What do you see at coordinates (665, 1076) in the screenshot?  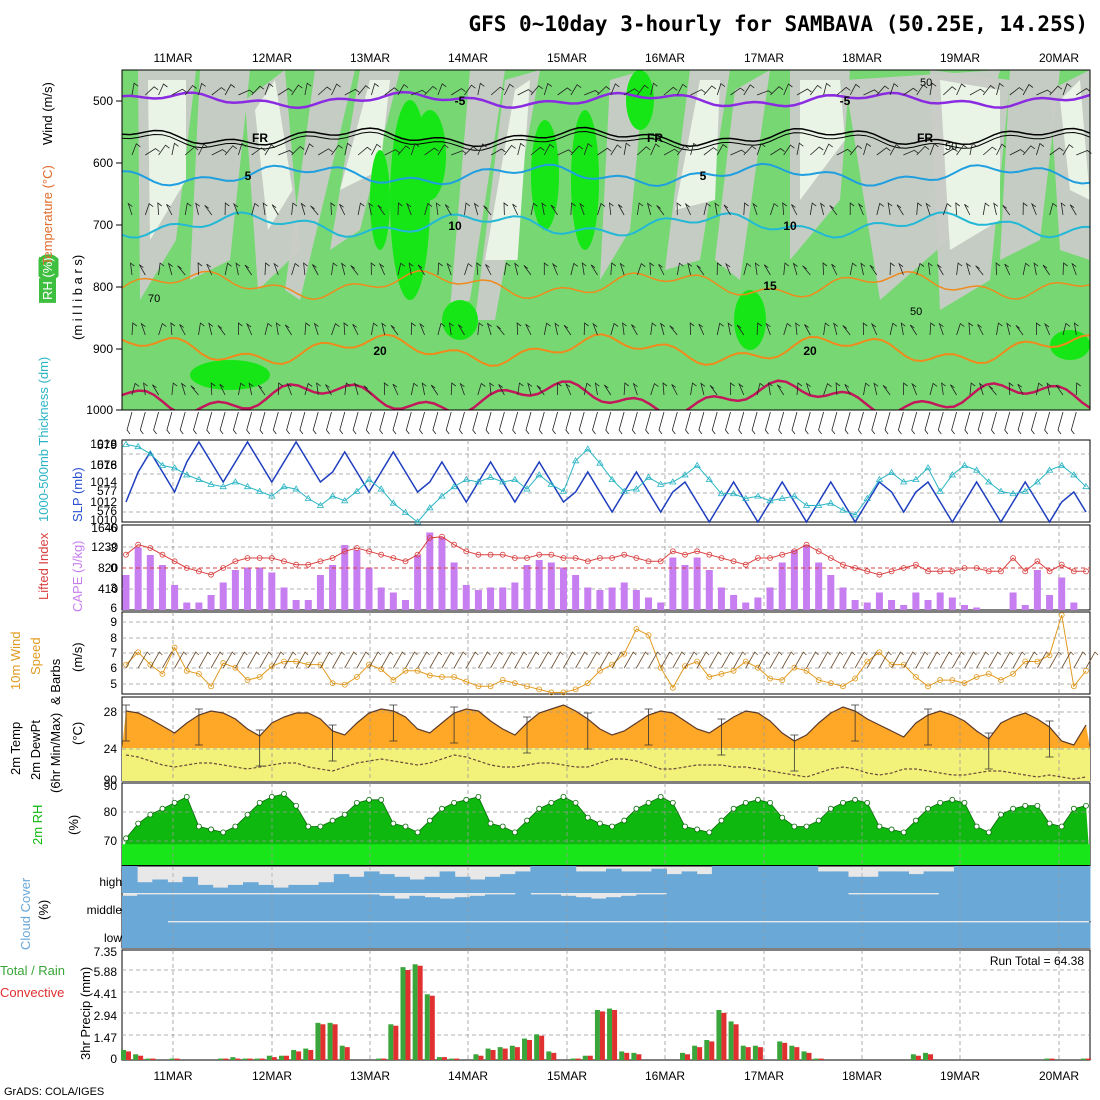 I see `date-label-bottom: 16MAR` at bounding box center [665, 1076].